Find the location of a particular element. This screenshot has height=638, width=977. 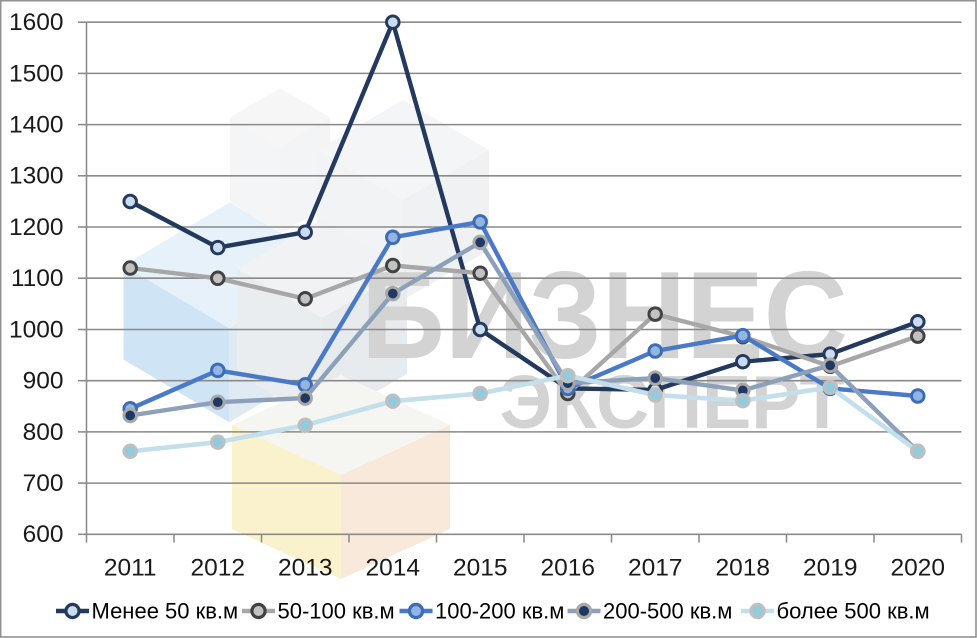

svg-text: 100-200 кв.м is located at coordinates (499, 611).